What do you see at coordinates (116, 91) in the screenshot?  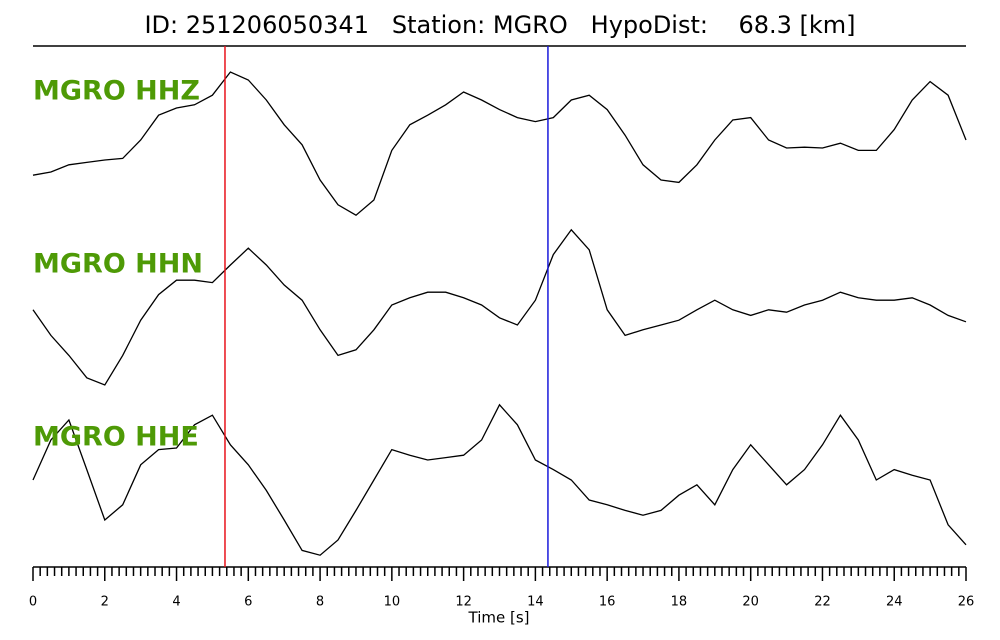 I see `trace-label: MGRO HHZ` at bounding box center [116, 91].